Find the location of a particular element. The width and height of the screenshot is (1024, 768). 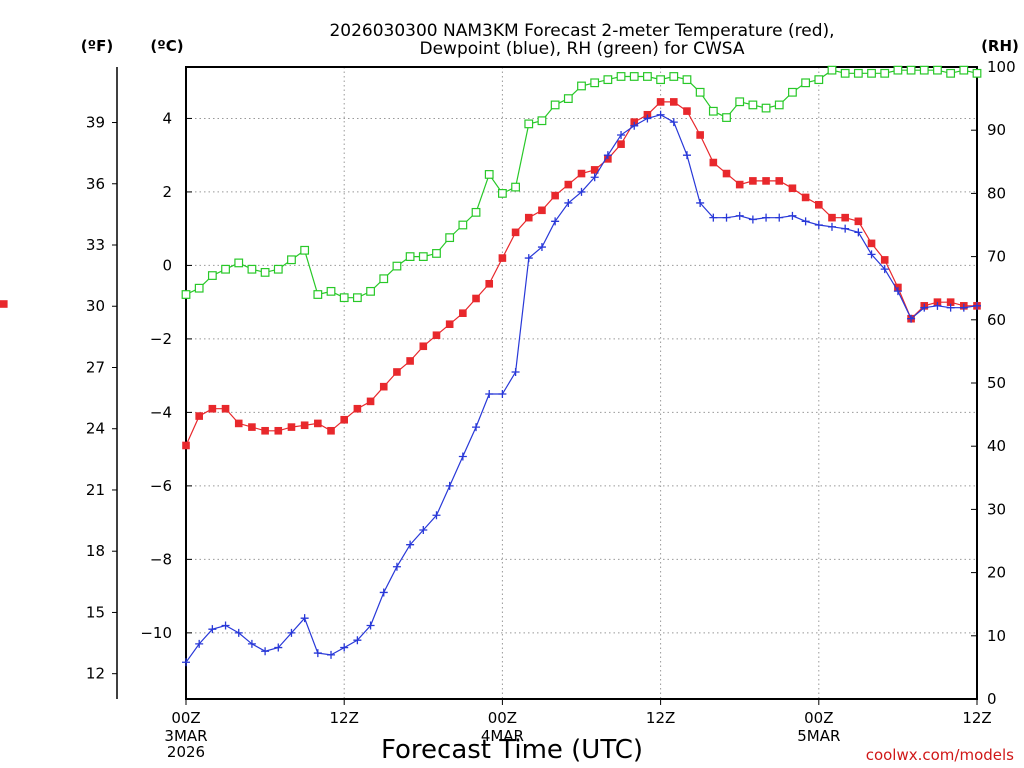

x-tick-sublabel: 2026 is located at coordinates (186, 752).